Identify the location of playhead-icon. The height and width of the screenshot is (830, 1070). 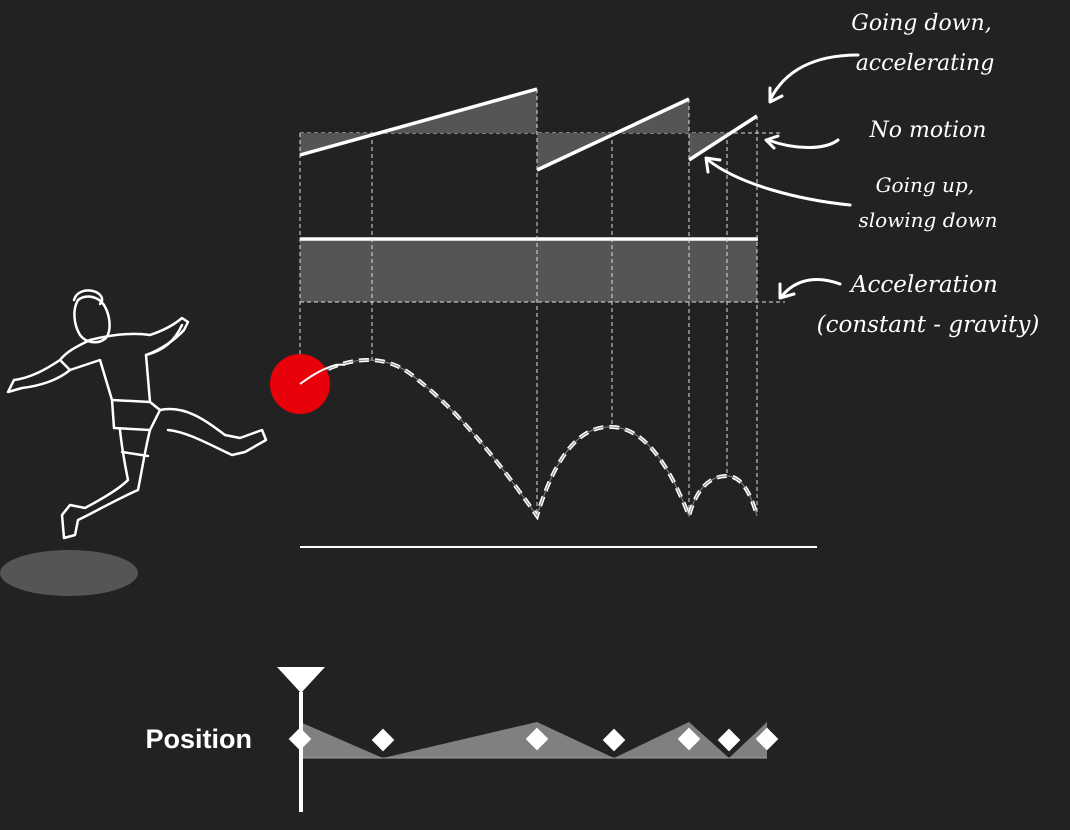
(301, 680).